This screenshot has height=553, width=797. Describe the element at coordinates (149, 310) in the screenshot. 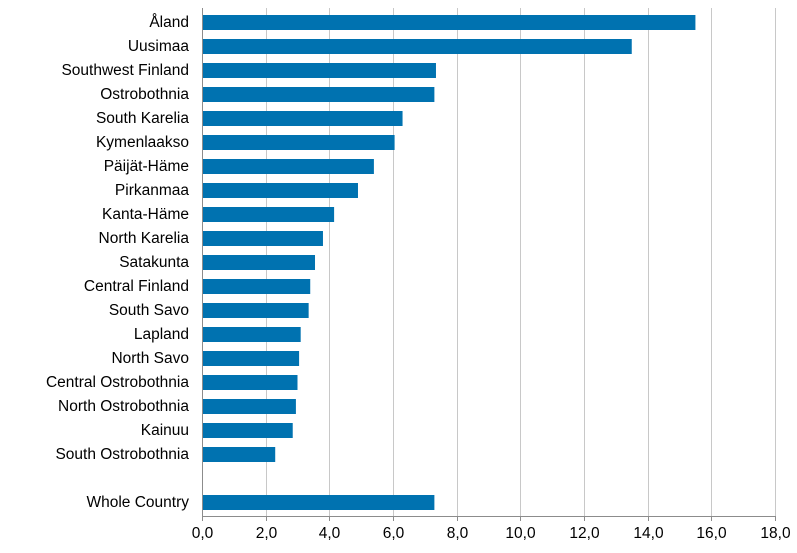

I see `category-label-12: South Savo` at that location.